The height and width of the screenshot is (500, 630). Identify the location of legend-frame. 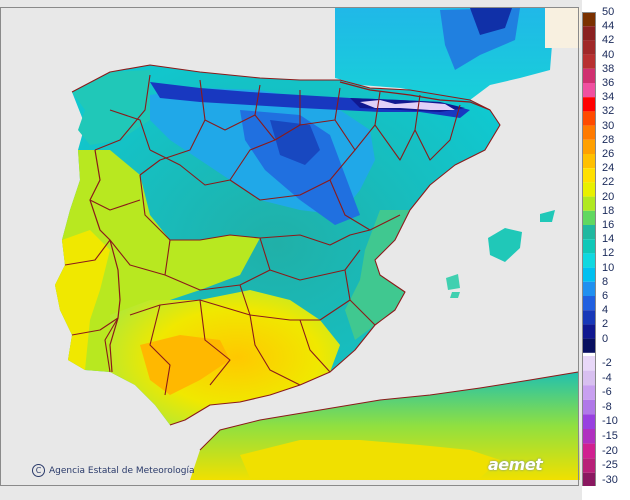
(589, 249).